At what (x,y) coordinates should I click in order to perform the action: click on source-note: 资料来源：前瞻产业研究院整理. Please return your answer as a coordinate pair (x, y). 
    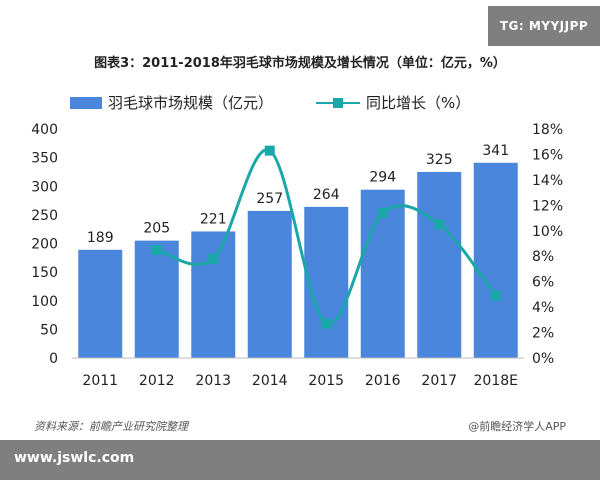
    Looking at the image, I should click on (111, 426).